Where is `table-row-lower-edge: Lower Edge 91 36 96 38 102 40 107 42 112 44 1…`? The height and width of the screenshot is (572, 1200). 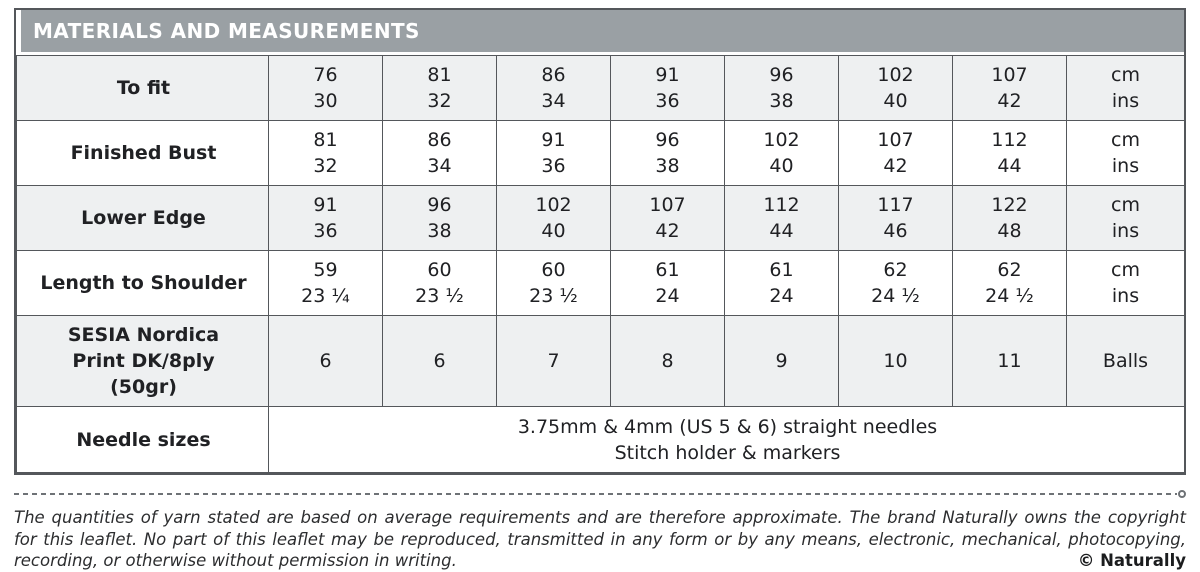
table-row-lower-edge: Lower Edge 91 36 96 38 102 40 107 42 112 44 1… is located at coordinates (600, 218).